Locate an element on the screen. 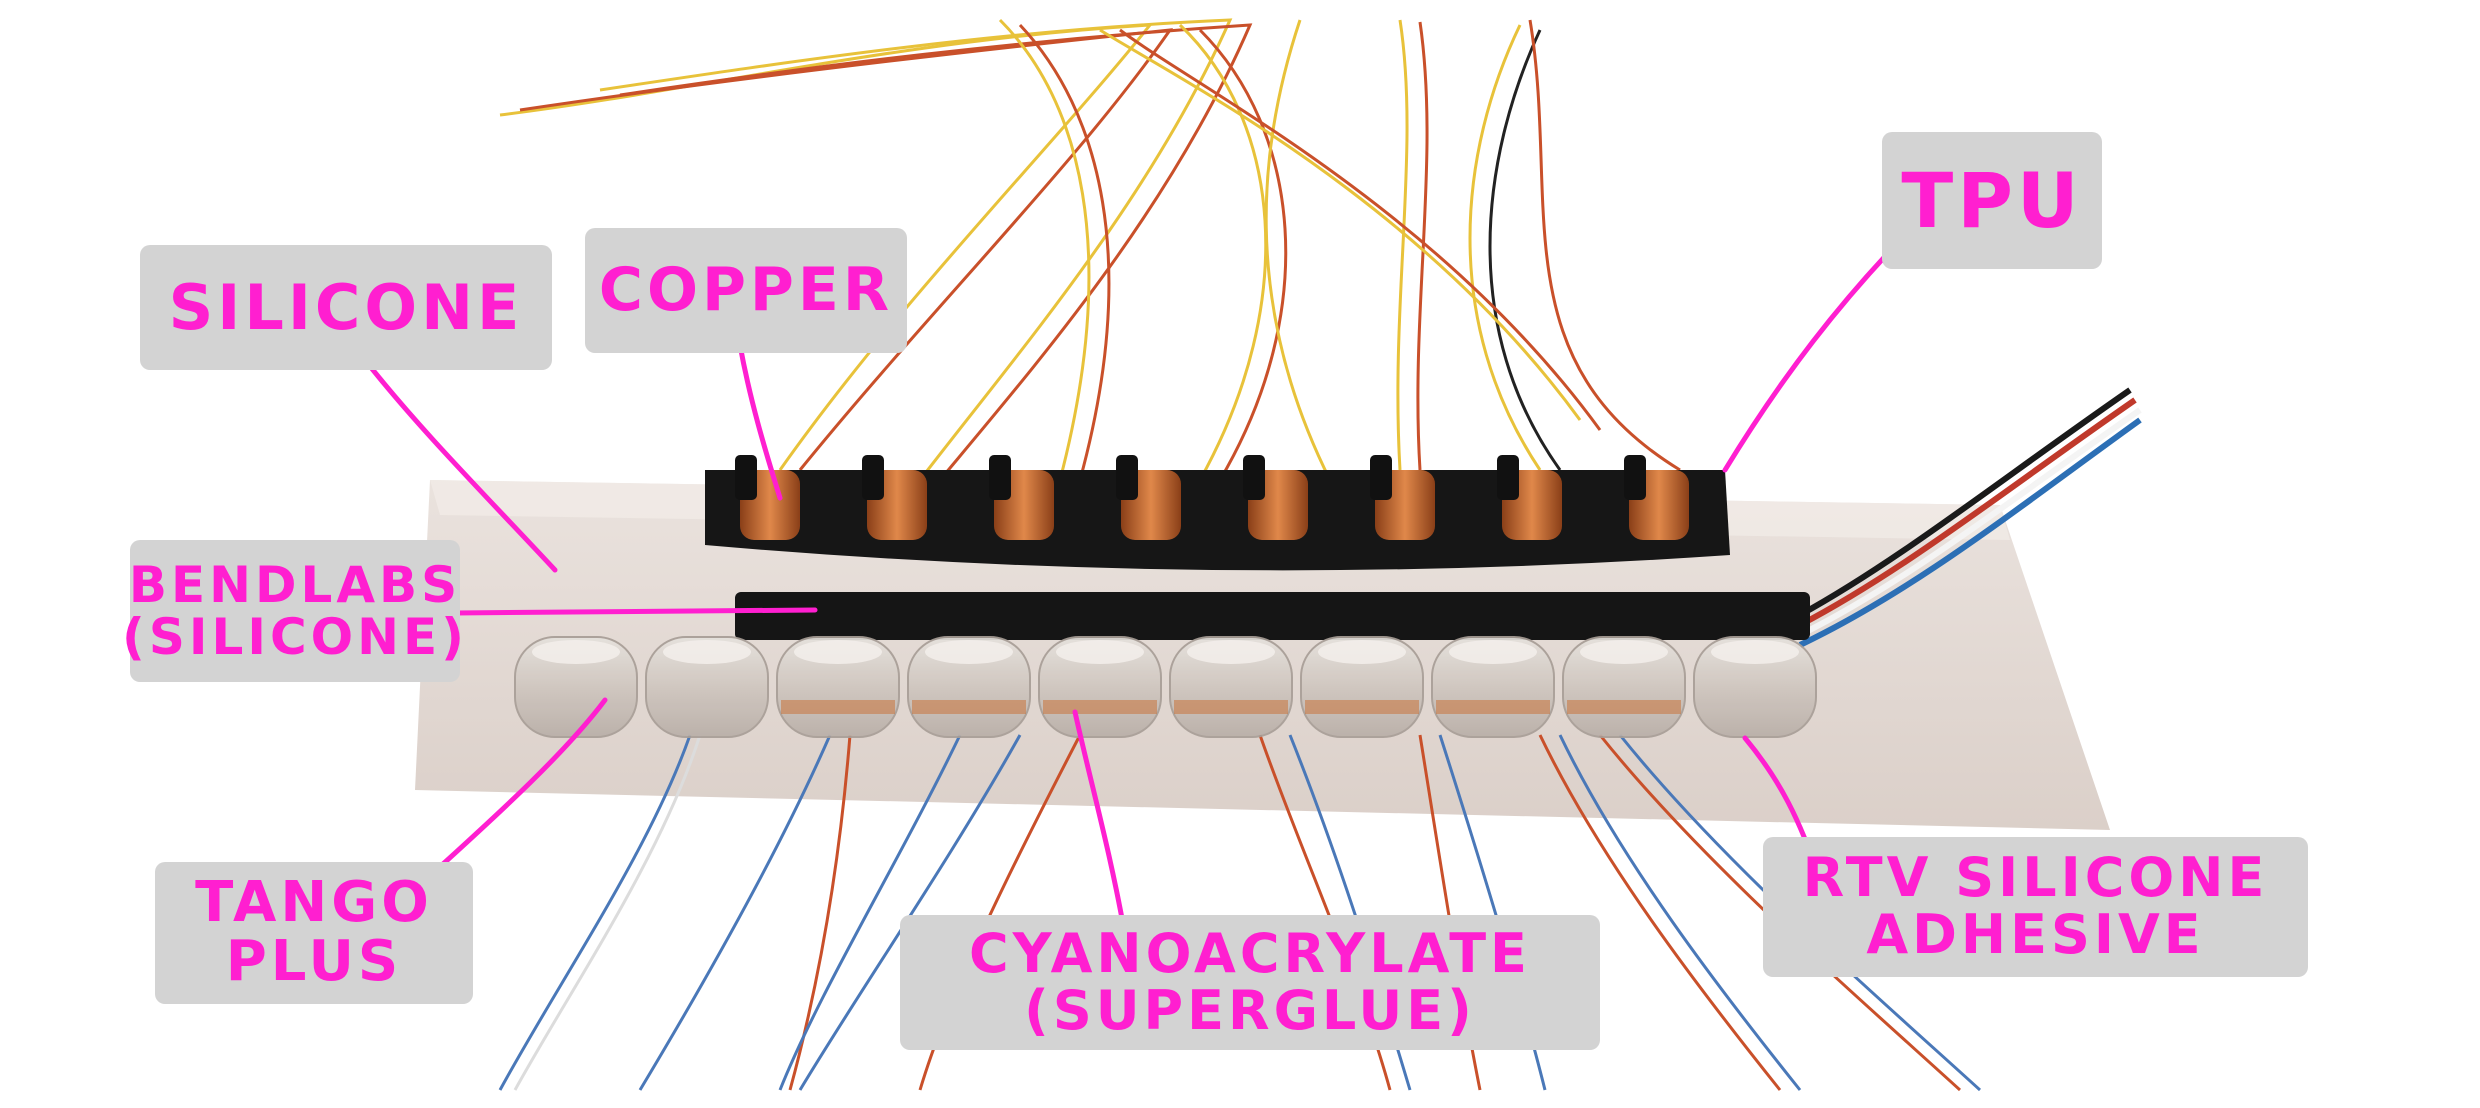  pointer-copper is located at coordinates (760, 421).